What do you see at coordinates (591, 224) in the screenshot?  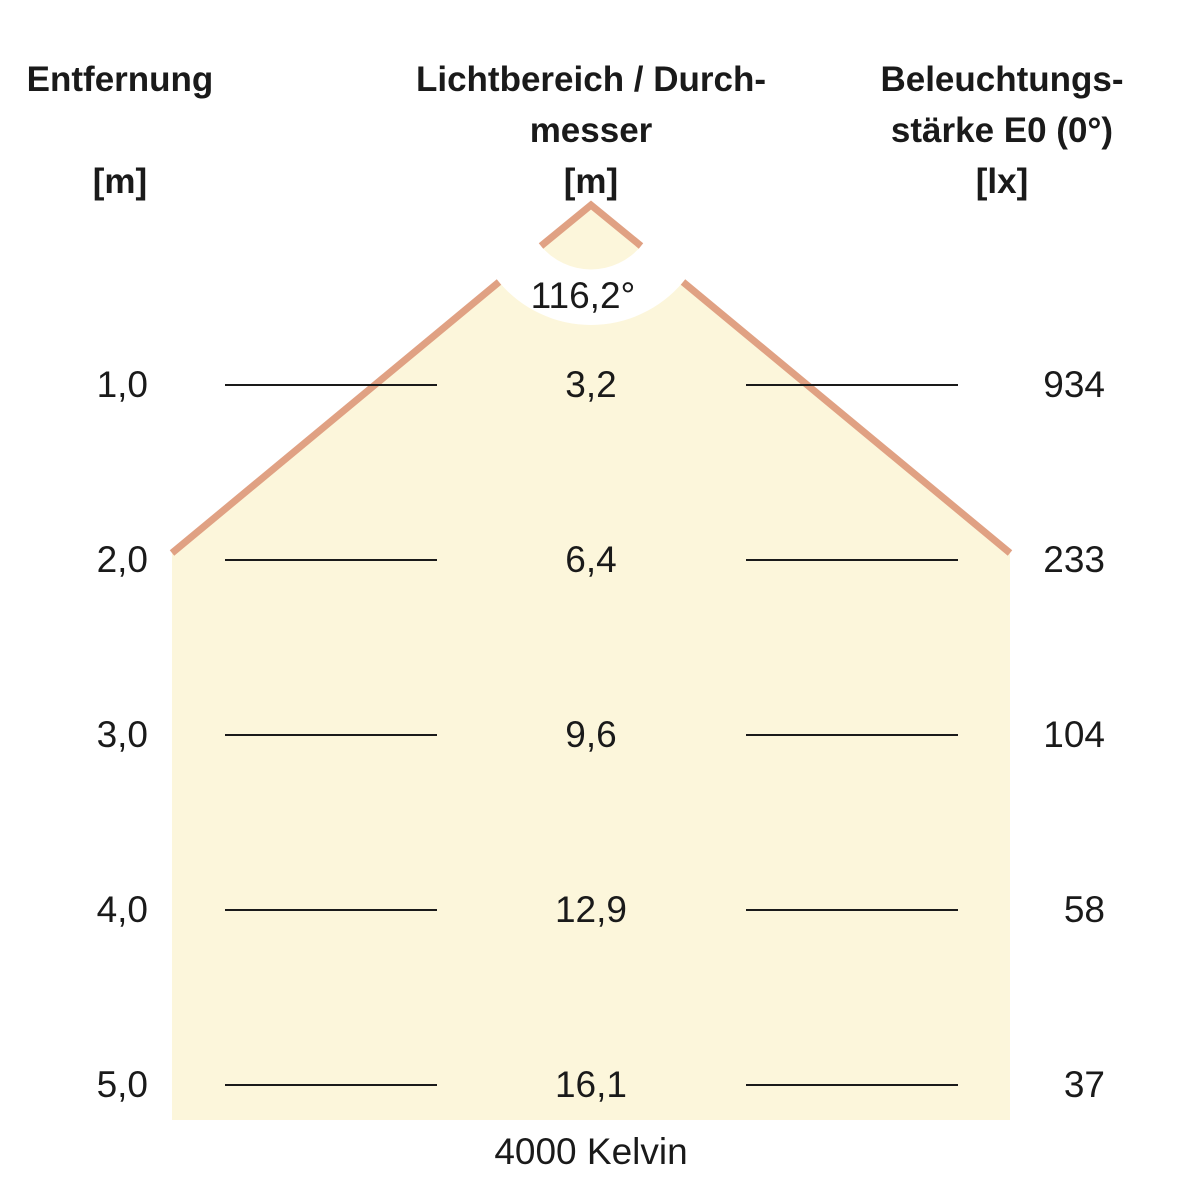 I see `cone-apex-outline` at bounding box center [591, 224].